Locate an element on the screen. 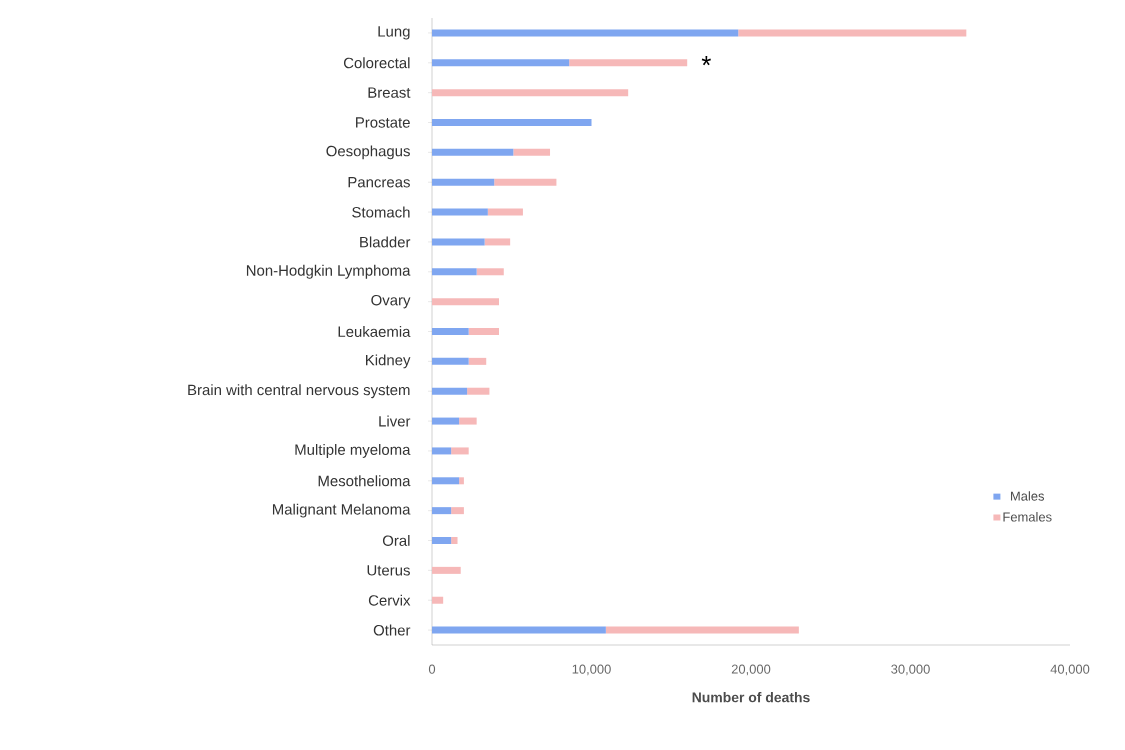 The width and height of the screenshot is (1125, 750). y-tick-label: Brain with central nervous system is located at coordinates (299, 391).